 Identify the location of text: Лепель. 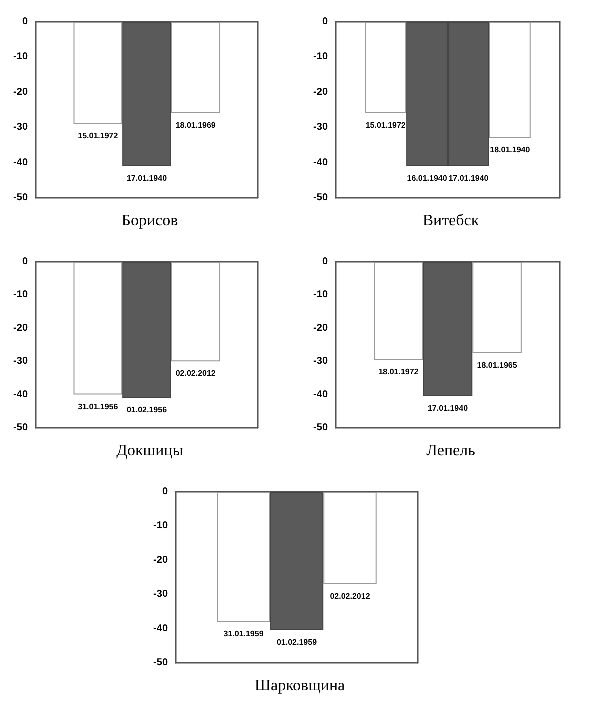
(451, 451).